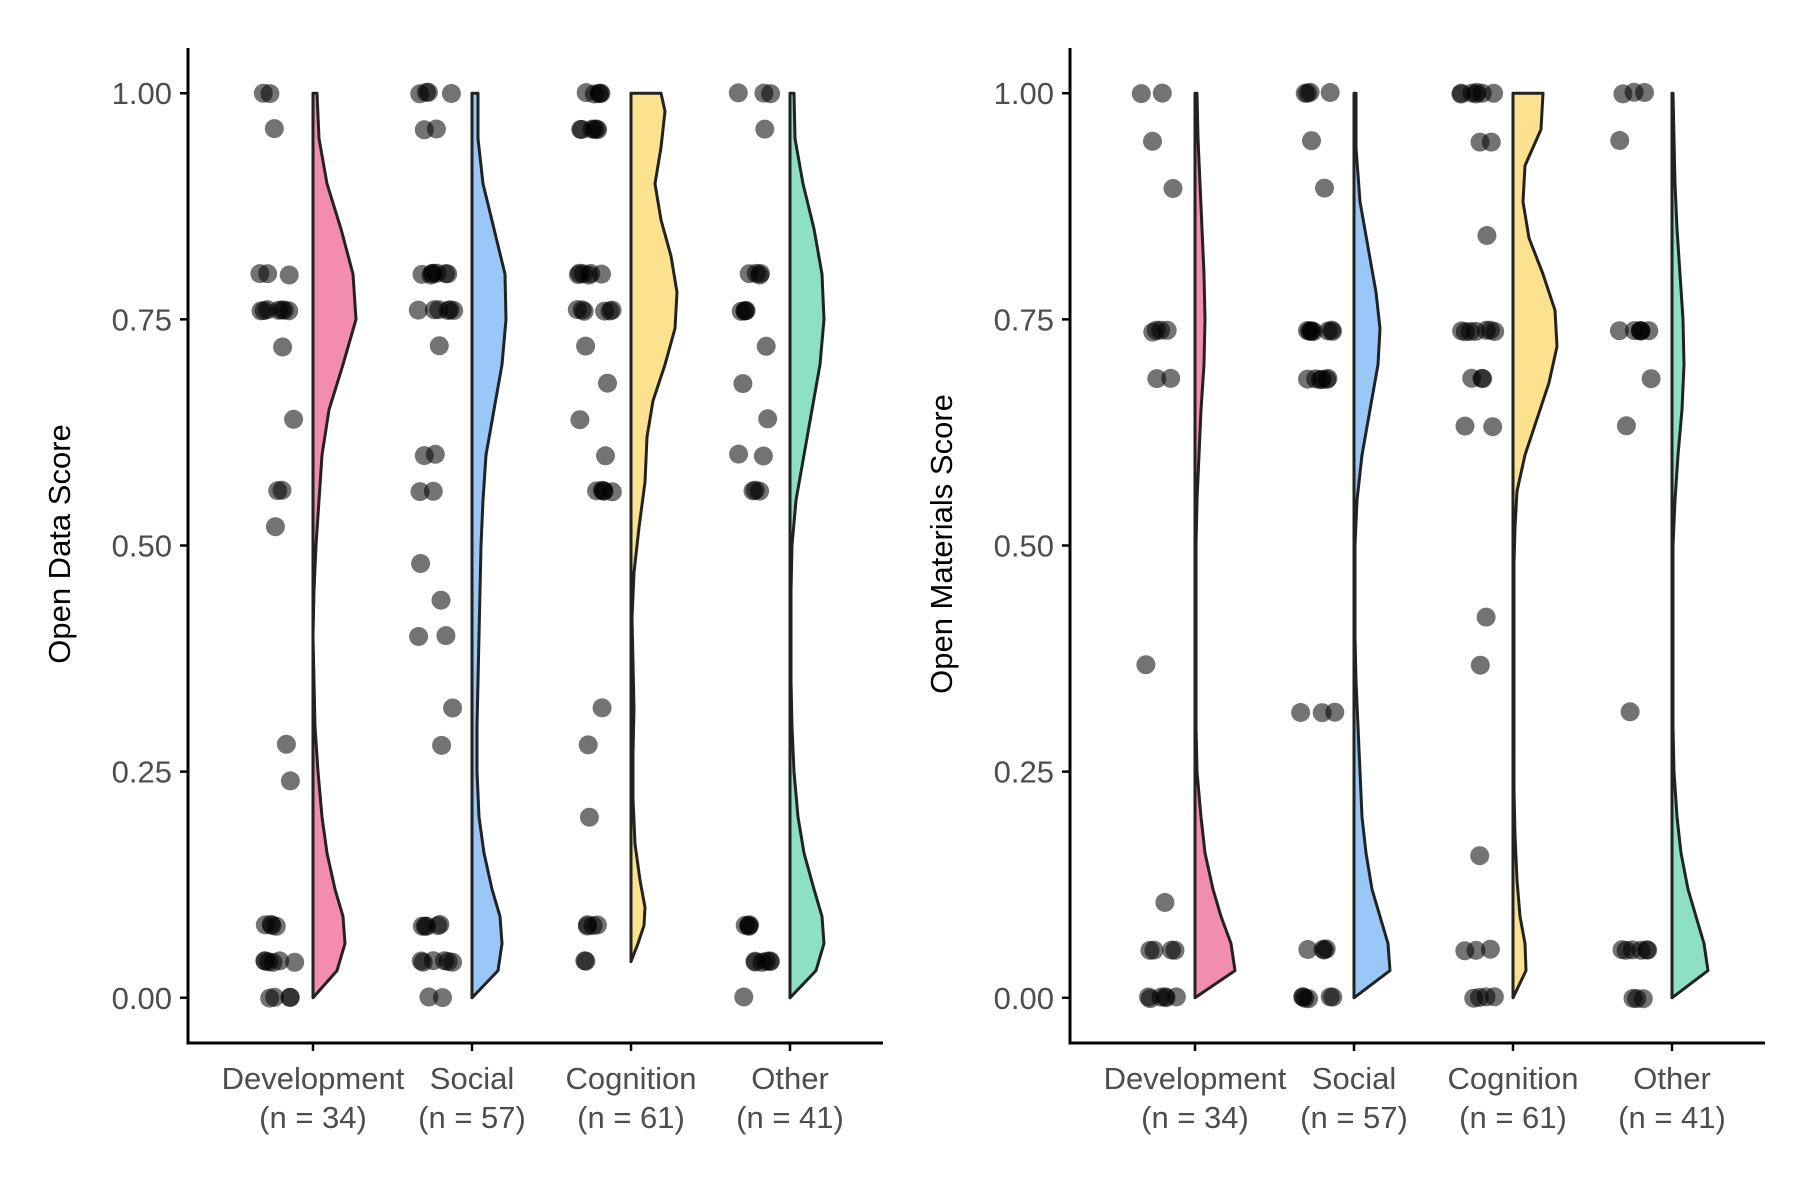 This screenshot has width=1800, height=1200. What do you see at coordinates (489, 545) in the screenshot?
I see `open-data-violin-social` at bounding box center [489, 545].